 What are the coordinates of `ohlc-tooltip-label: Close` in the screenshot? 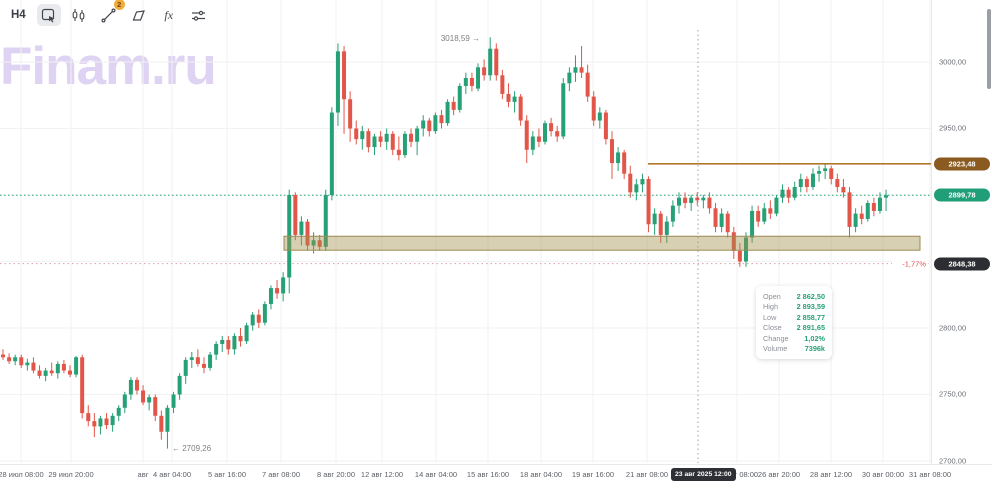 It's located at (772, 328).